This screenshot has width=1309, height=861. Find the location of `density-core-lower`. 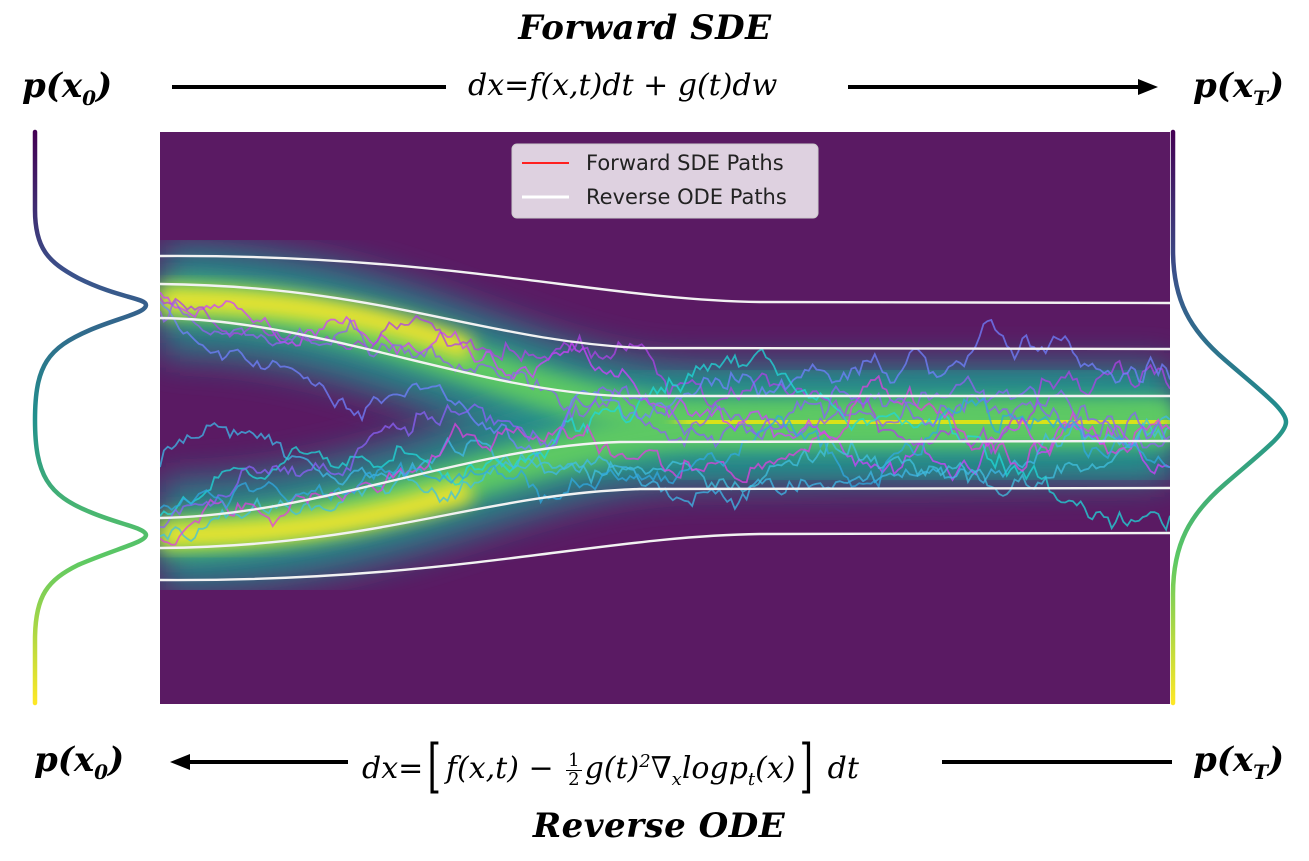

density-core-lower is located at coordinates (317, 512).